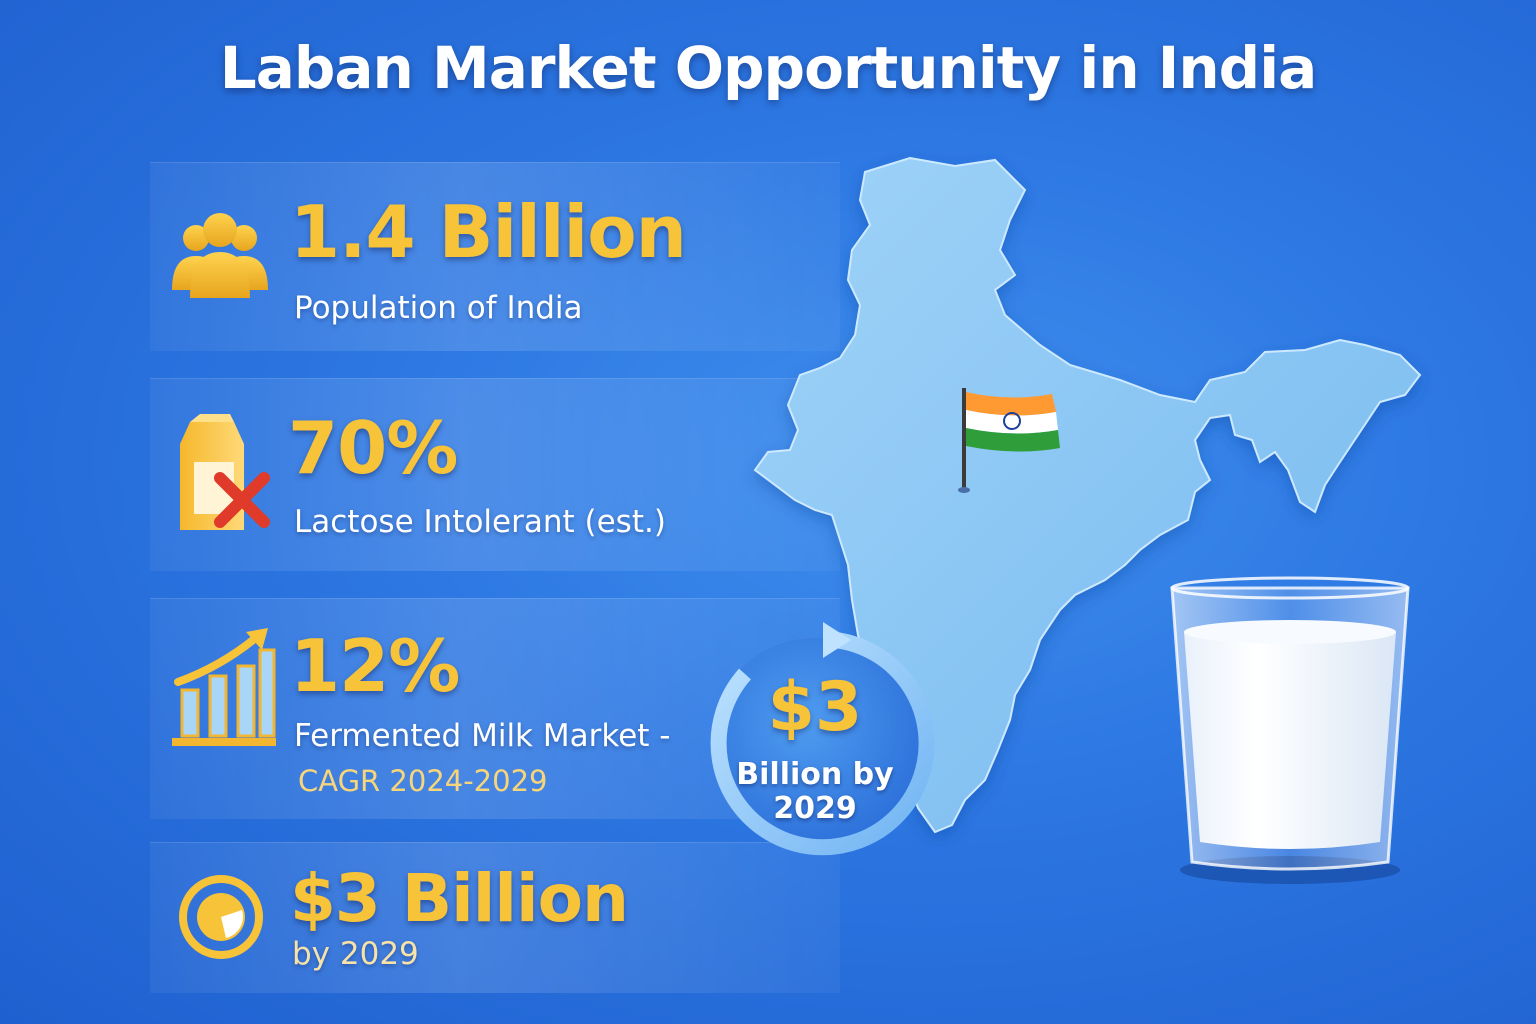 The height and width of the screenshot is (1024, 1536). What do you see at coordinates (837, 640) in the screenshot?
I see `badge-arrow-icon` at bounding box center [837, 640].